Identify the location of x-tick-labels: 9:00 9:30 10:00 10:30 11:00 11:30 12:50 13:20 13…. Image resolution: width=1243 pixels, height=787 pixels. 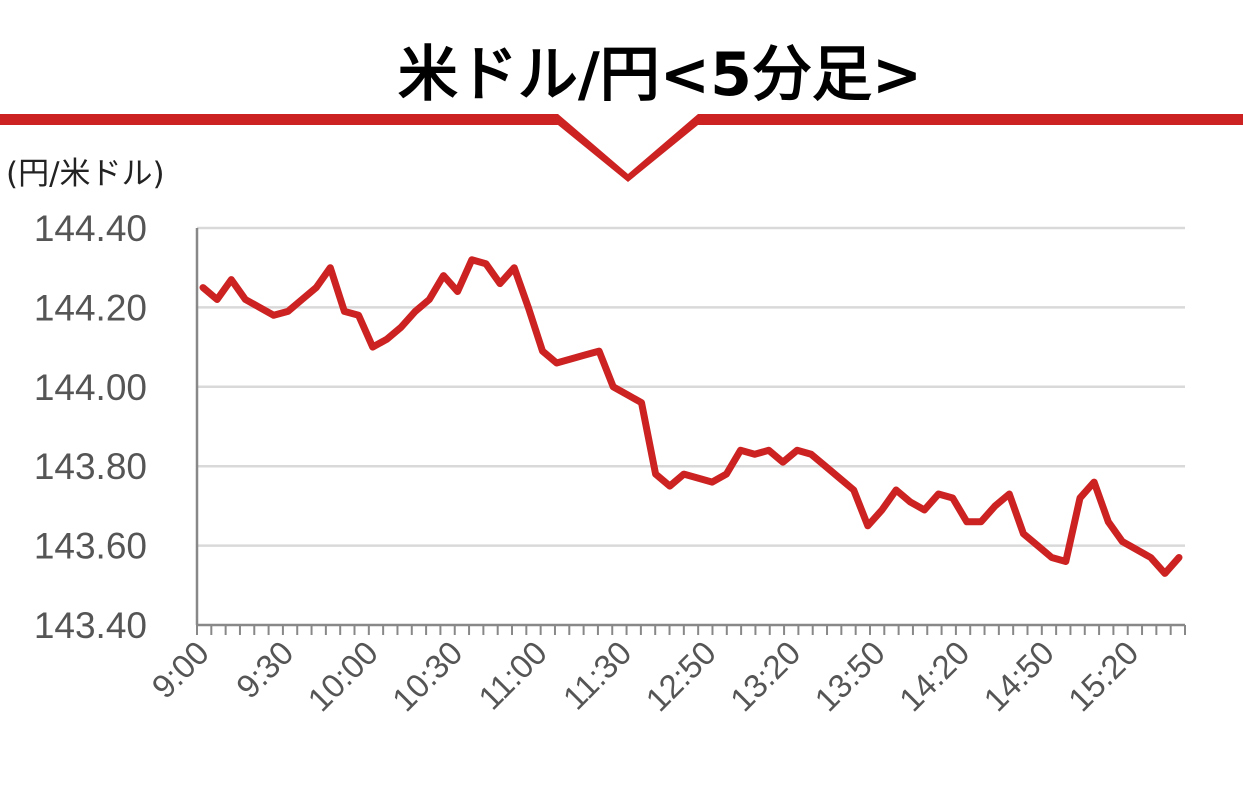
(644, 676).